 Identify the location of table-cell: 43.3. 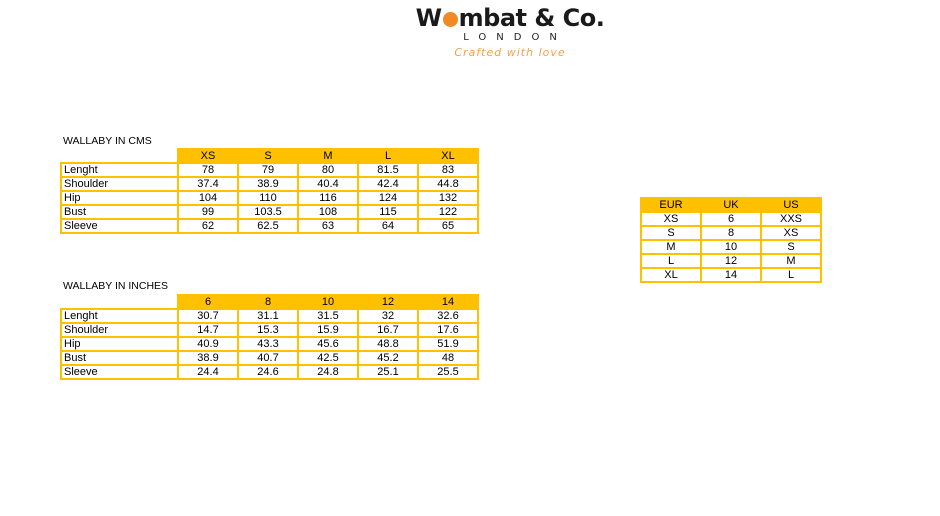
(268, 344).